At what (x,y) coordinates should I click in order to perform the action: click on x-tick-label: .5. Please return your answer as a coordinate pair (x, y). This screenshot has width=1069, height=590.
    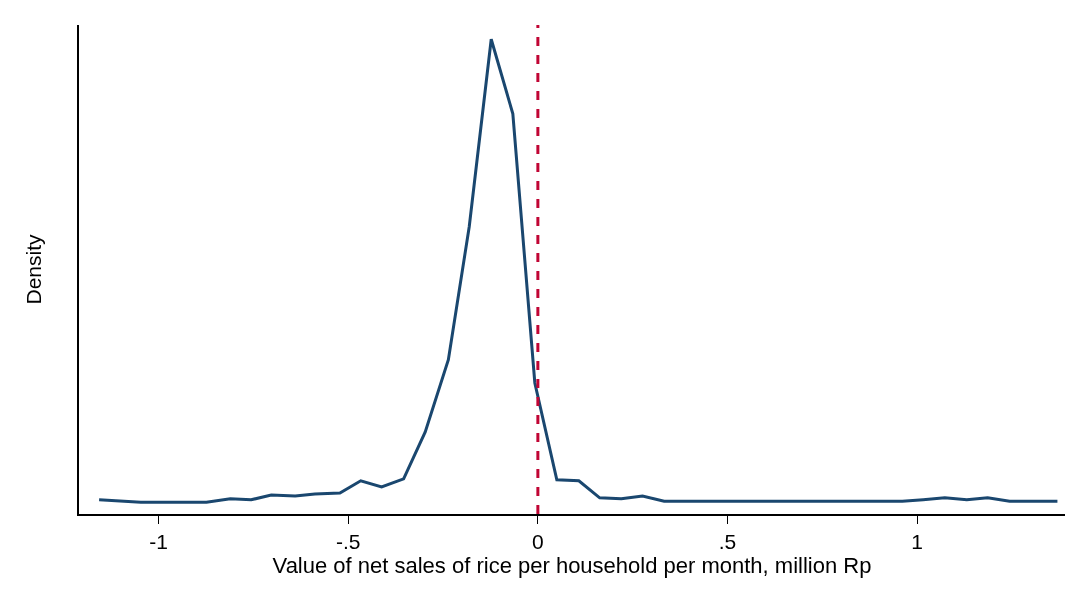
    Looking at the image, I should click on (727, 541).